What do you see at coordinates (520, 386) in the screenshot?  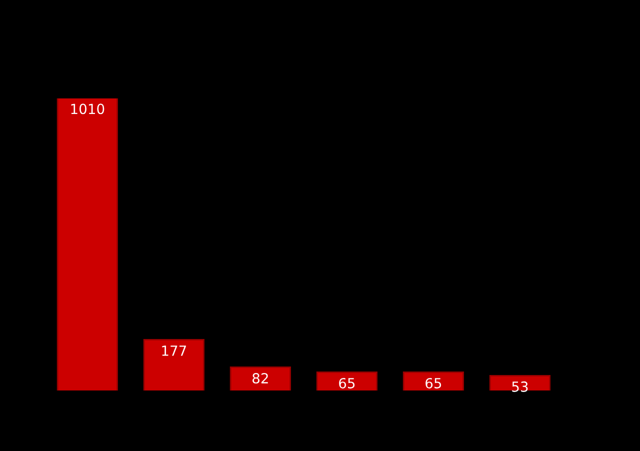 I see `data-label: 53` at bounding box center [520, 386].